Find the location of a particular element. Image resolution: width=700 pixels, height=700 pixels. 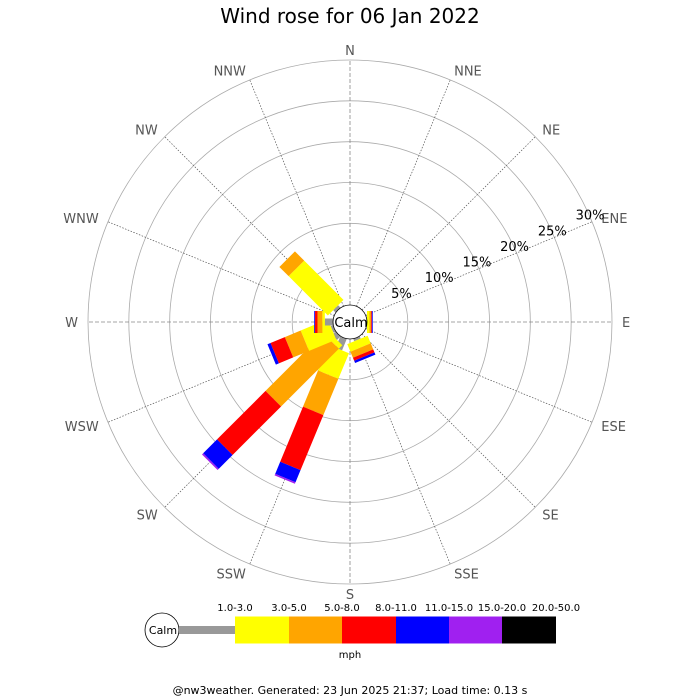

legend-label-2: 5.0-8.0 is located at coordinates (341, 608).